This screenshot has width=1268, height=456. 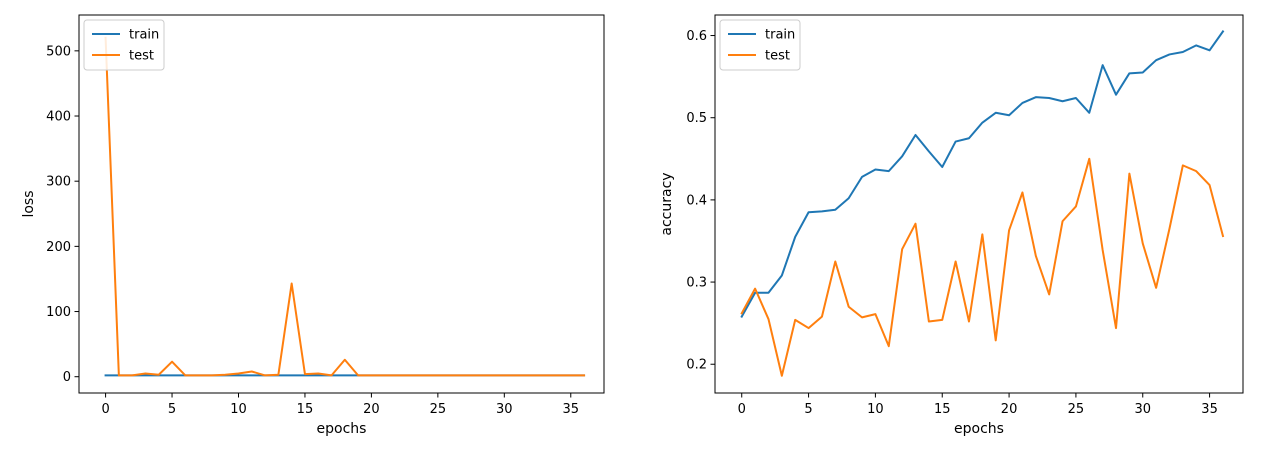 I want to click on y-axis-label: accuracy, so click(x=667, y=203).